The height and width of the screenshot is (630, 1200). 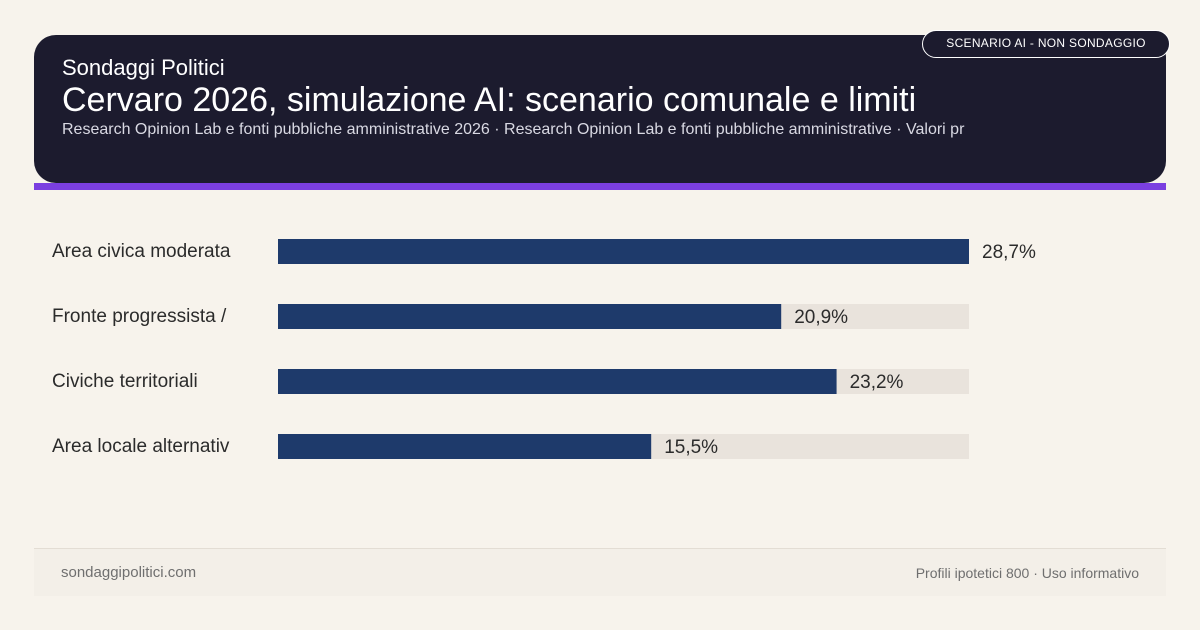 I want to click on brand-name: Sondaggi Politici, so click(x=143, y=67).